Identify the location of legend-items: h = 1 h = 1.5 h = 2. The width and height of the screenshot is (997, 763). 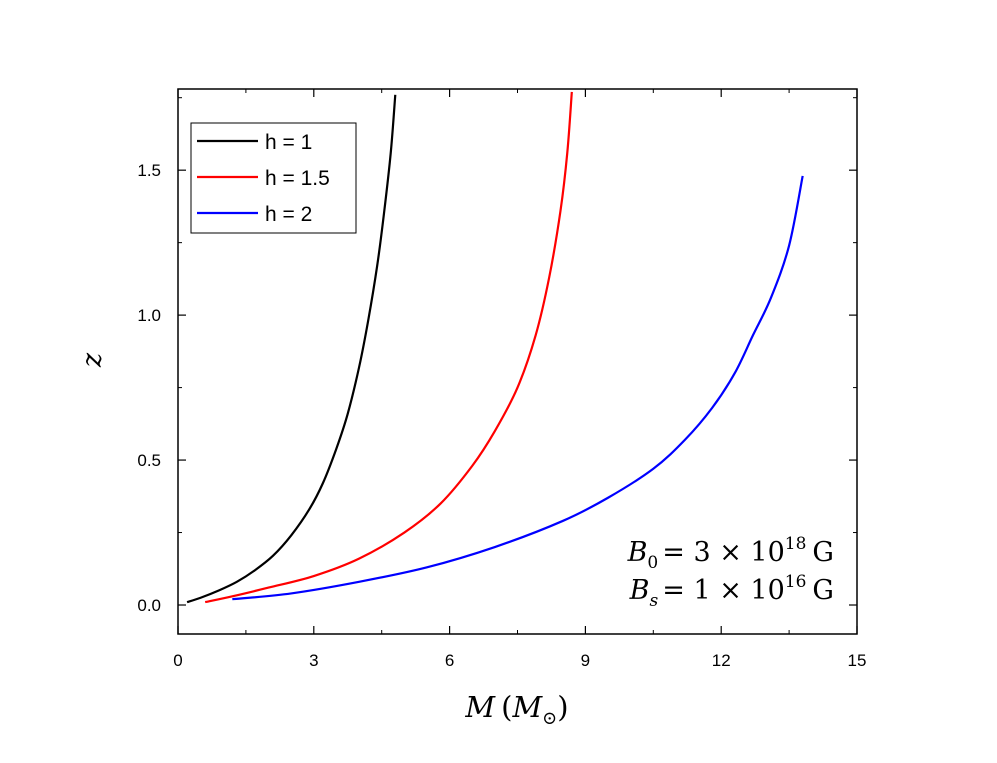
(263, 178).